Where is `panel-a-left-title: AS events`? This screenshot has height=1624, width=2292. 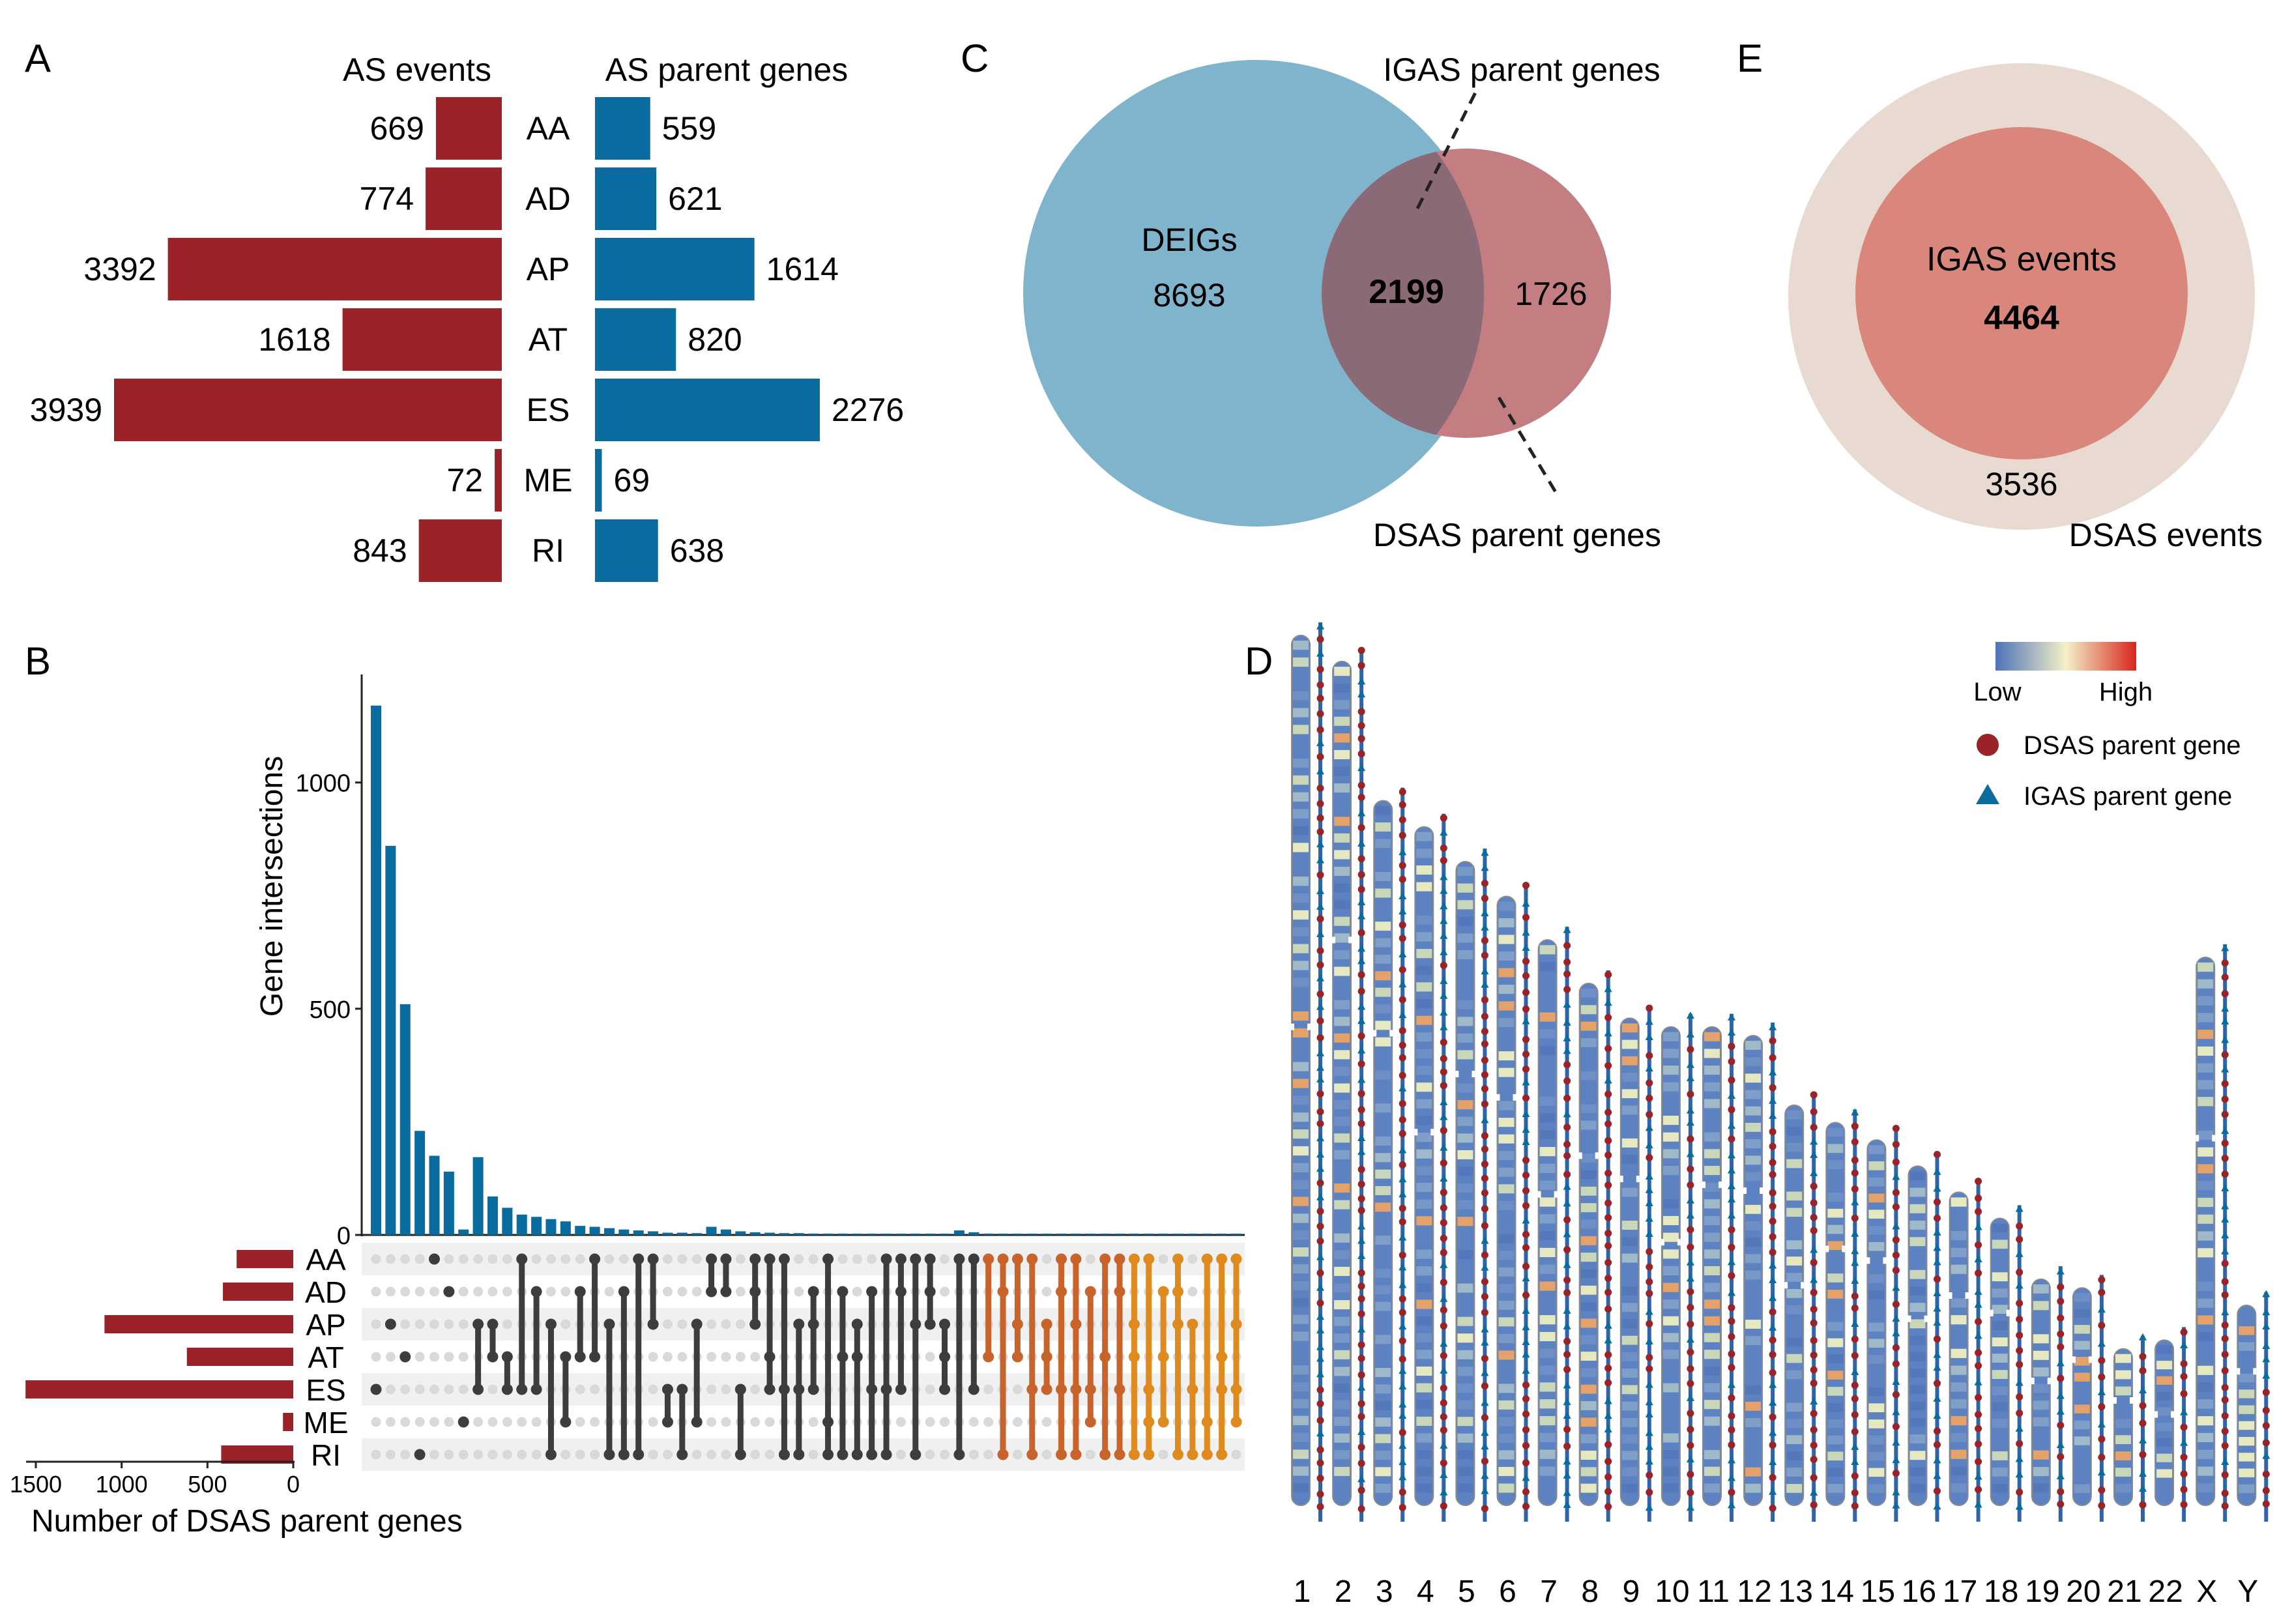
panel-a-left-title: AS events is located at coordinates (417, 70).